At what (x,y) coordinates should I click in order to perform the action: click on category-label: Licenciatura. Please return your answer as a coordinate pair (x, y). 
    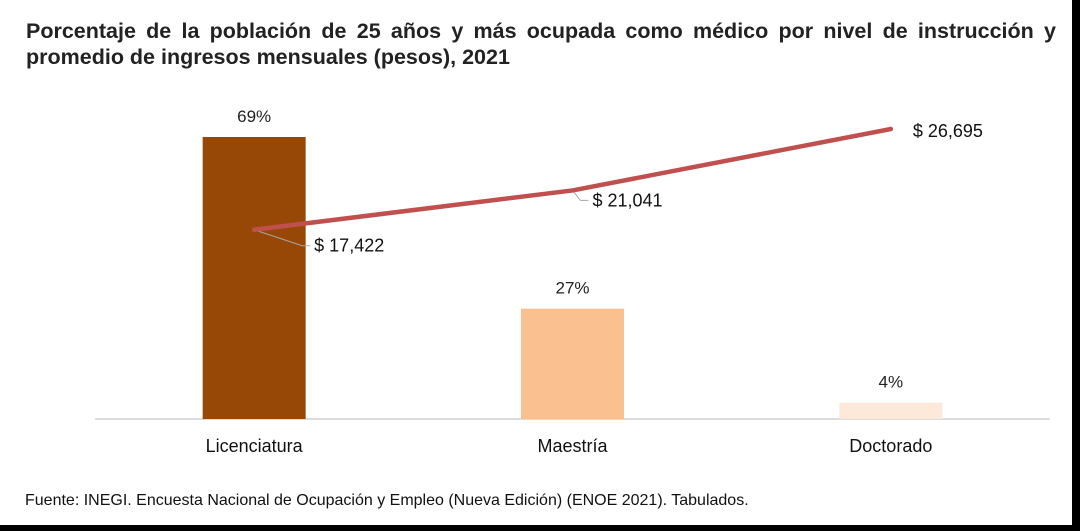
    Looking at the image, I should click on (255, 446).